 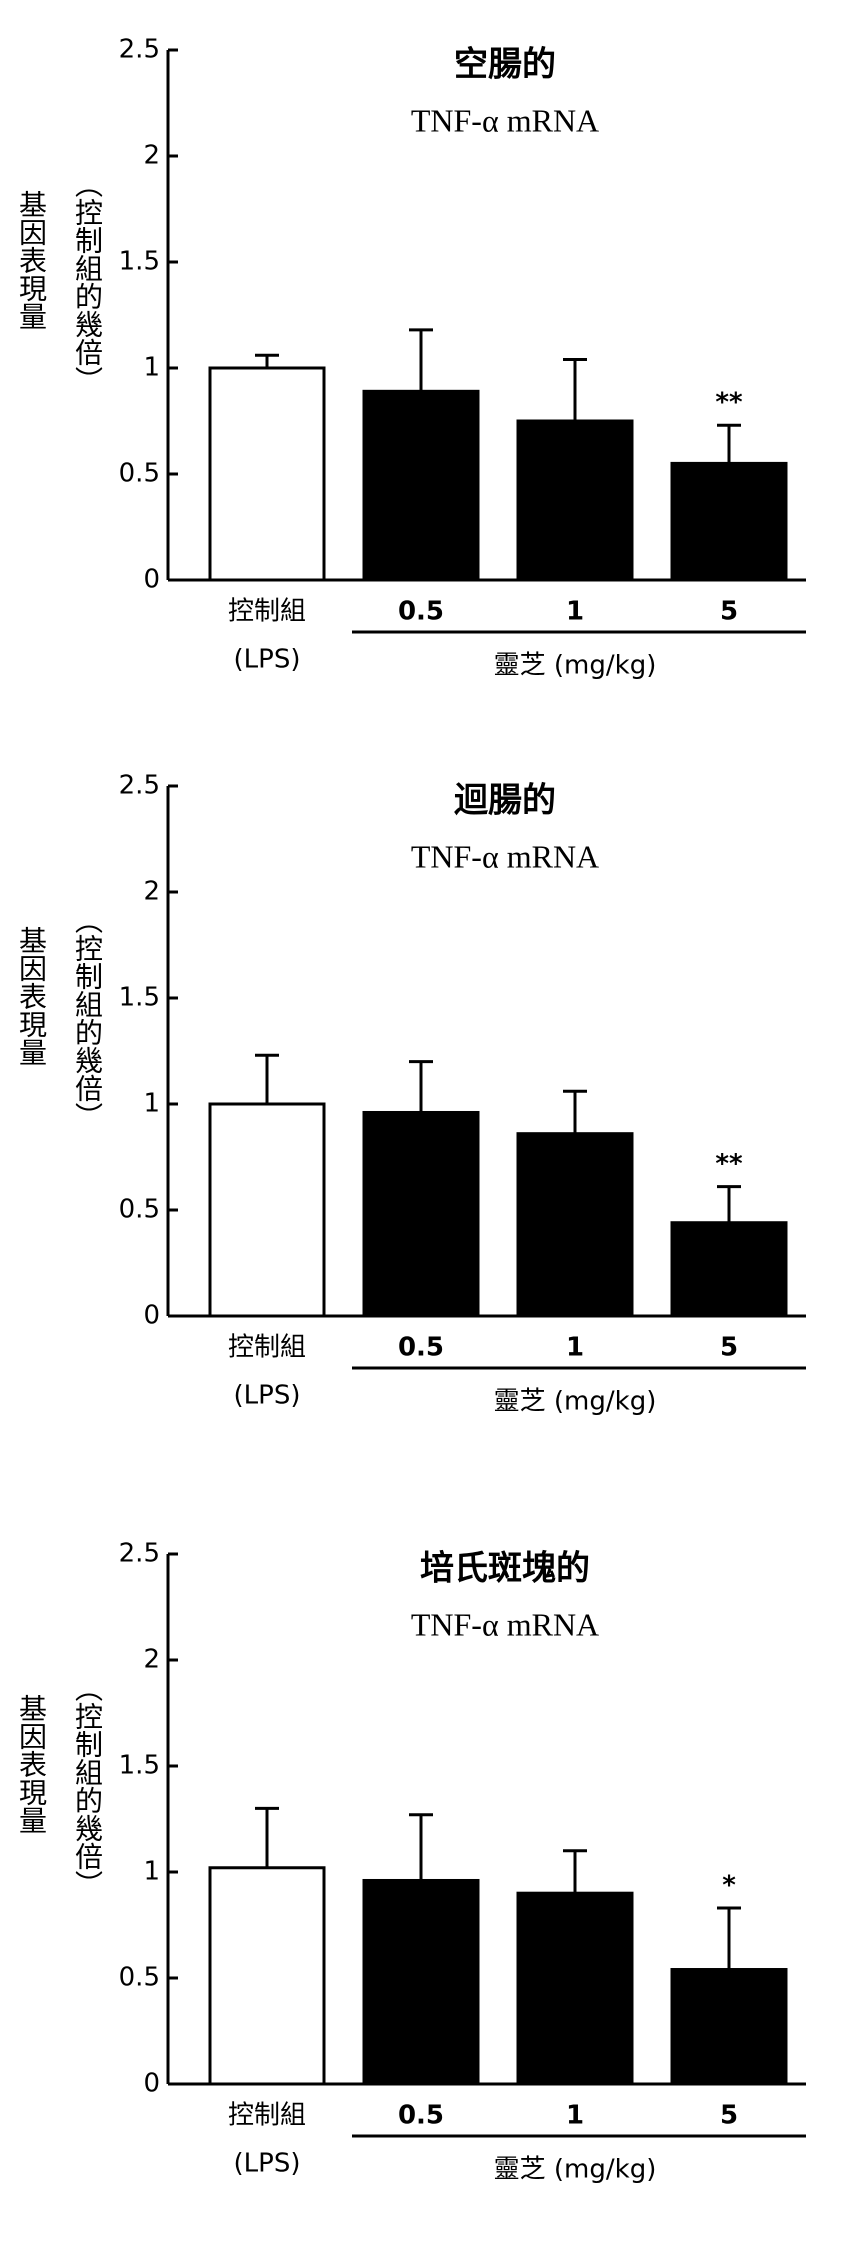 I want to click on significance-label: *, so click(x=729, y=1886).